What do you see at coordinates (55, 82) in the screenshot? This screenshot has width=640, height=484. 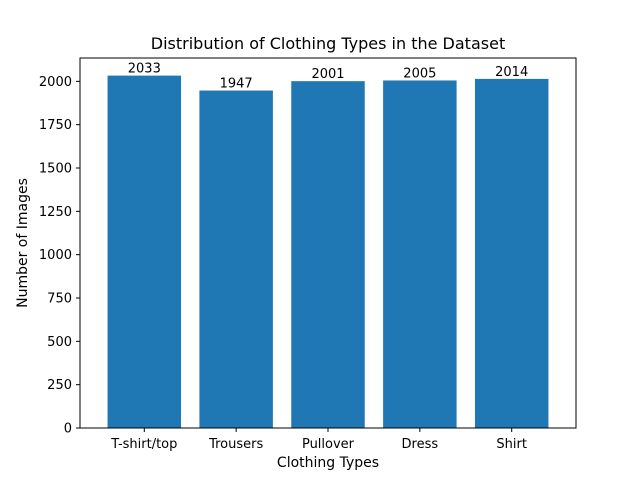 I see `y-tick-label: 2000` at bounding box center [55, 82].